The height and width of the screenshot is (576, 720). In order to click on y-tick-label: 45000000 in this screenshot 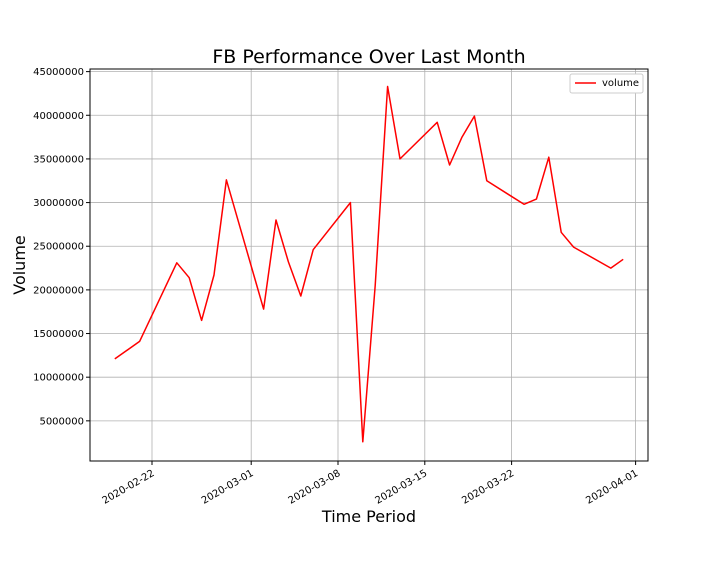, I will do `click(58, 72)`.